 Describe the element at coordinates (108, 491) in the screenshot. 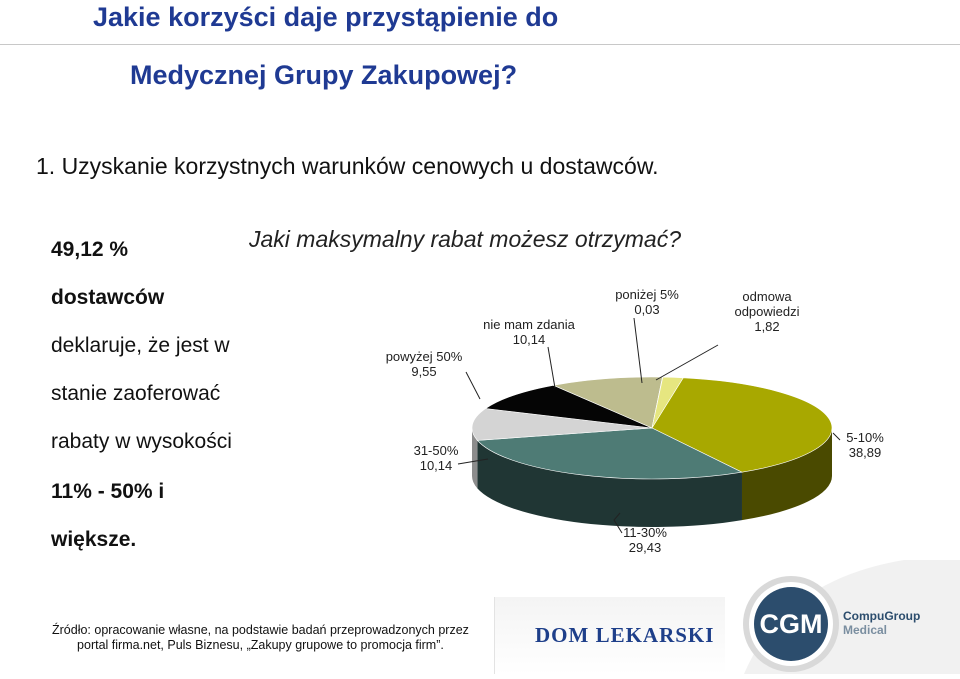

I see `side-text-line-6: 11% - 50% i` at that location.